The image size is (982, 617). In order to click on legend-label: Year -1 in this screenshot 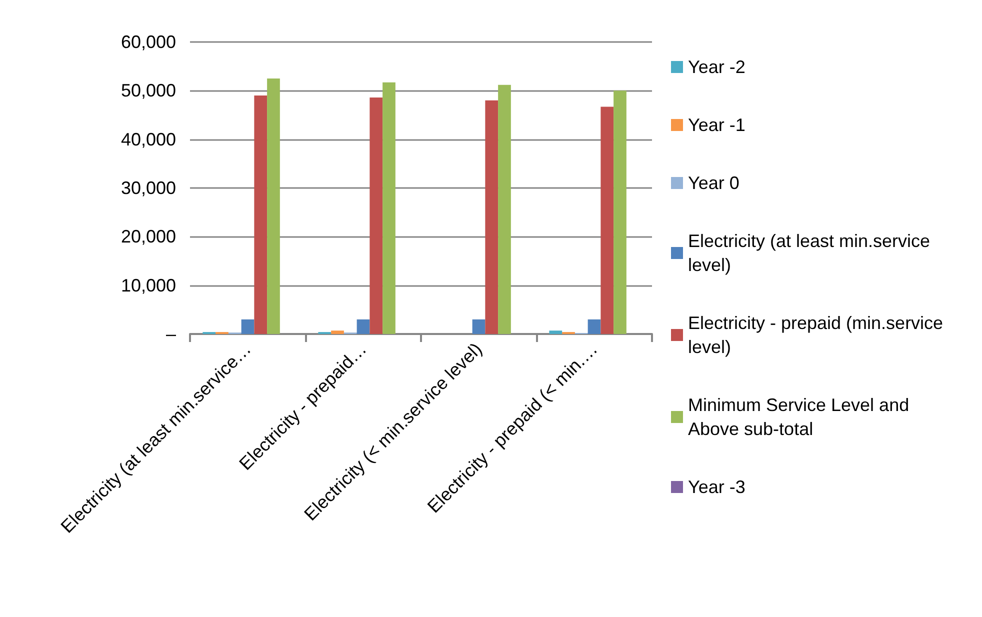, I will do `click(717, 125)`.